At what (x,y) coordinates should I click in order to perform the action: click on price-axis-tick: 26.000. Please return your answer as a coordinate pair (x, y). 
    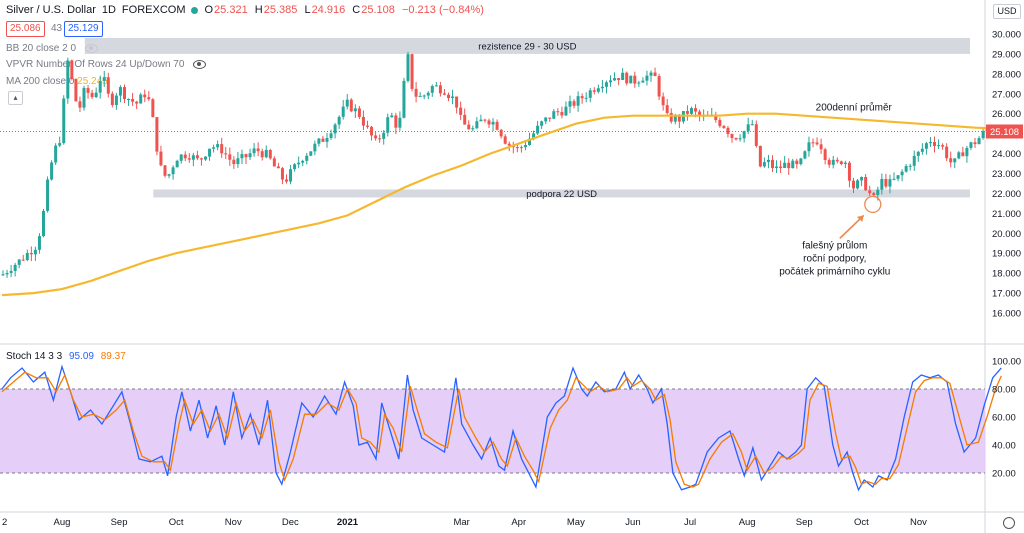
    Looking at the image, I should click on (1006, 114).